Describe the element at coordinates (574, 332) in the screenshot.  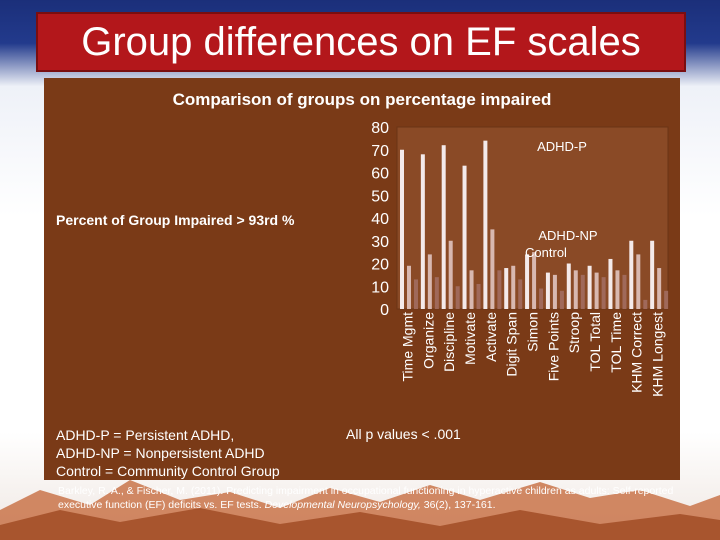
I see `x-tick-label: Stroop` at that location.